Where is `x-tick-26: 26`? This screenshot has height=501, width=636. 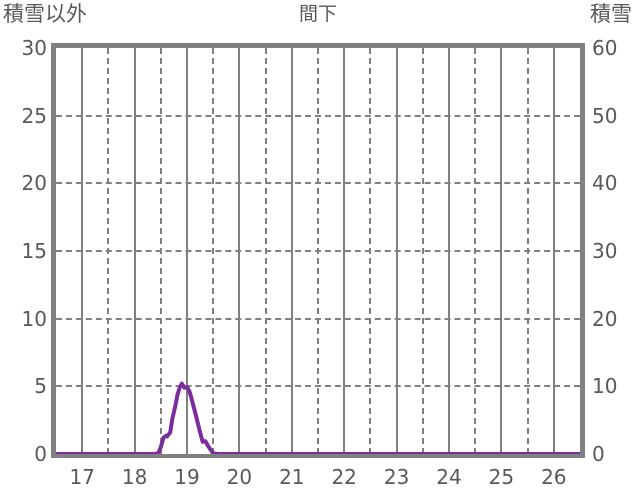
x-tick-26: 26 is located at coordinates (554, 477).